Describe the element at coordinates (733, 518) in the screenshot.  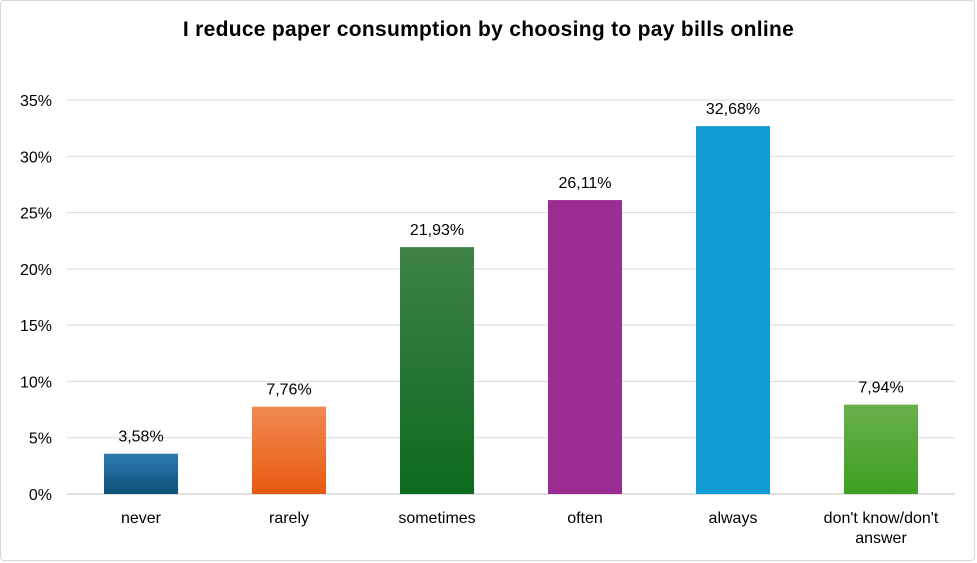
I see `category-label: always` at that location.